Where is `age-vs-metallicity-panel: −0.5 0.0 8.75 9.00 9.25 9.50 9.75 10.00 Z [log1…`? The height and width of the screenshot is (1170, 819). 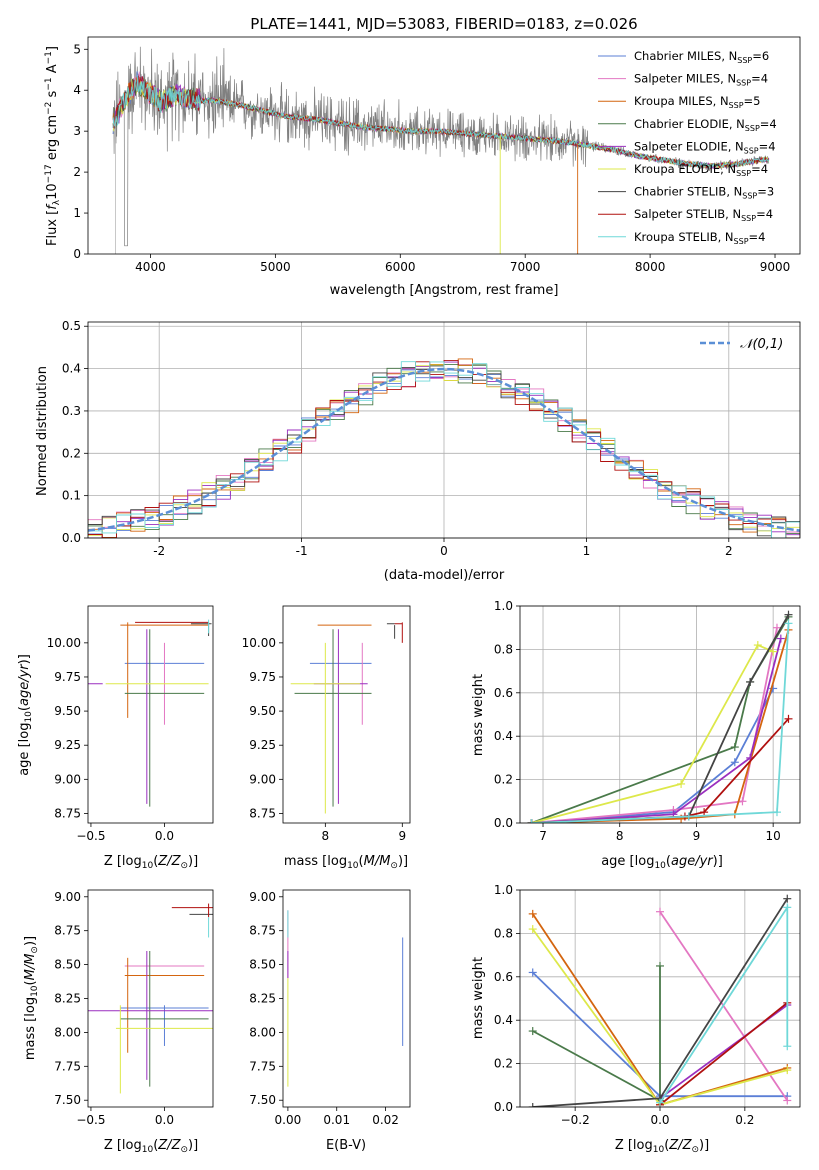
age-vs-metallicity-panel: −0.5 0.0 8.75 9.00 9.25 9.50 9.75 10.00 Z [log1… is located at coordinates (115, 738).